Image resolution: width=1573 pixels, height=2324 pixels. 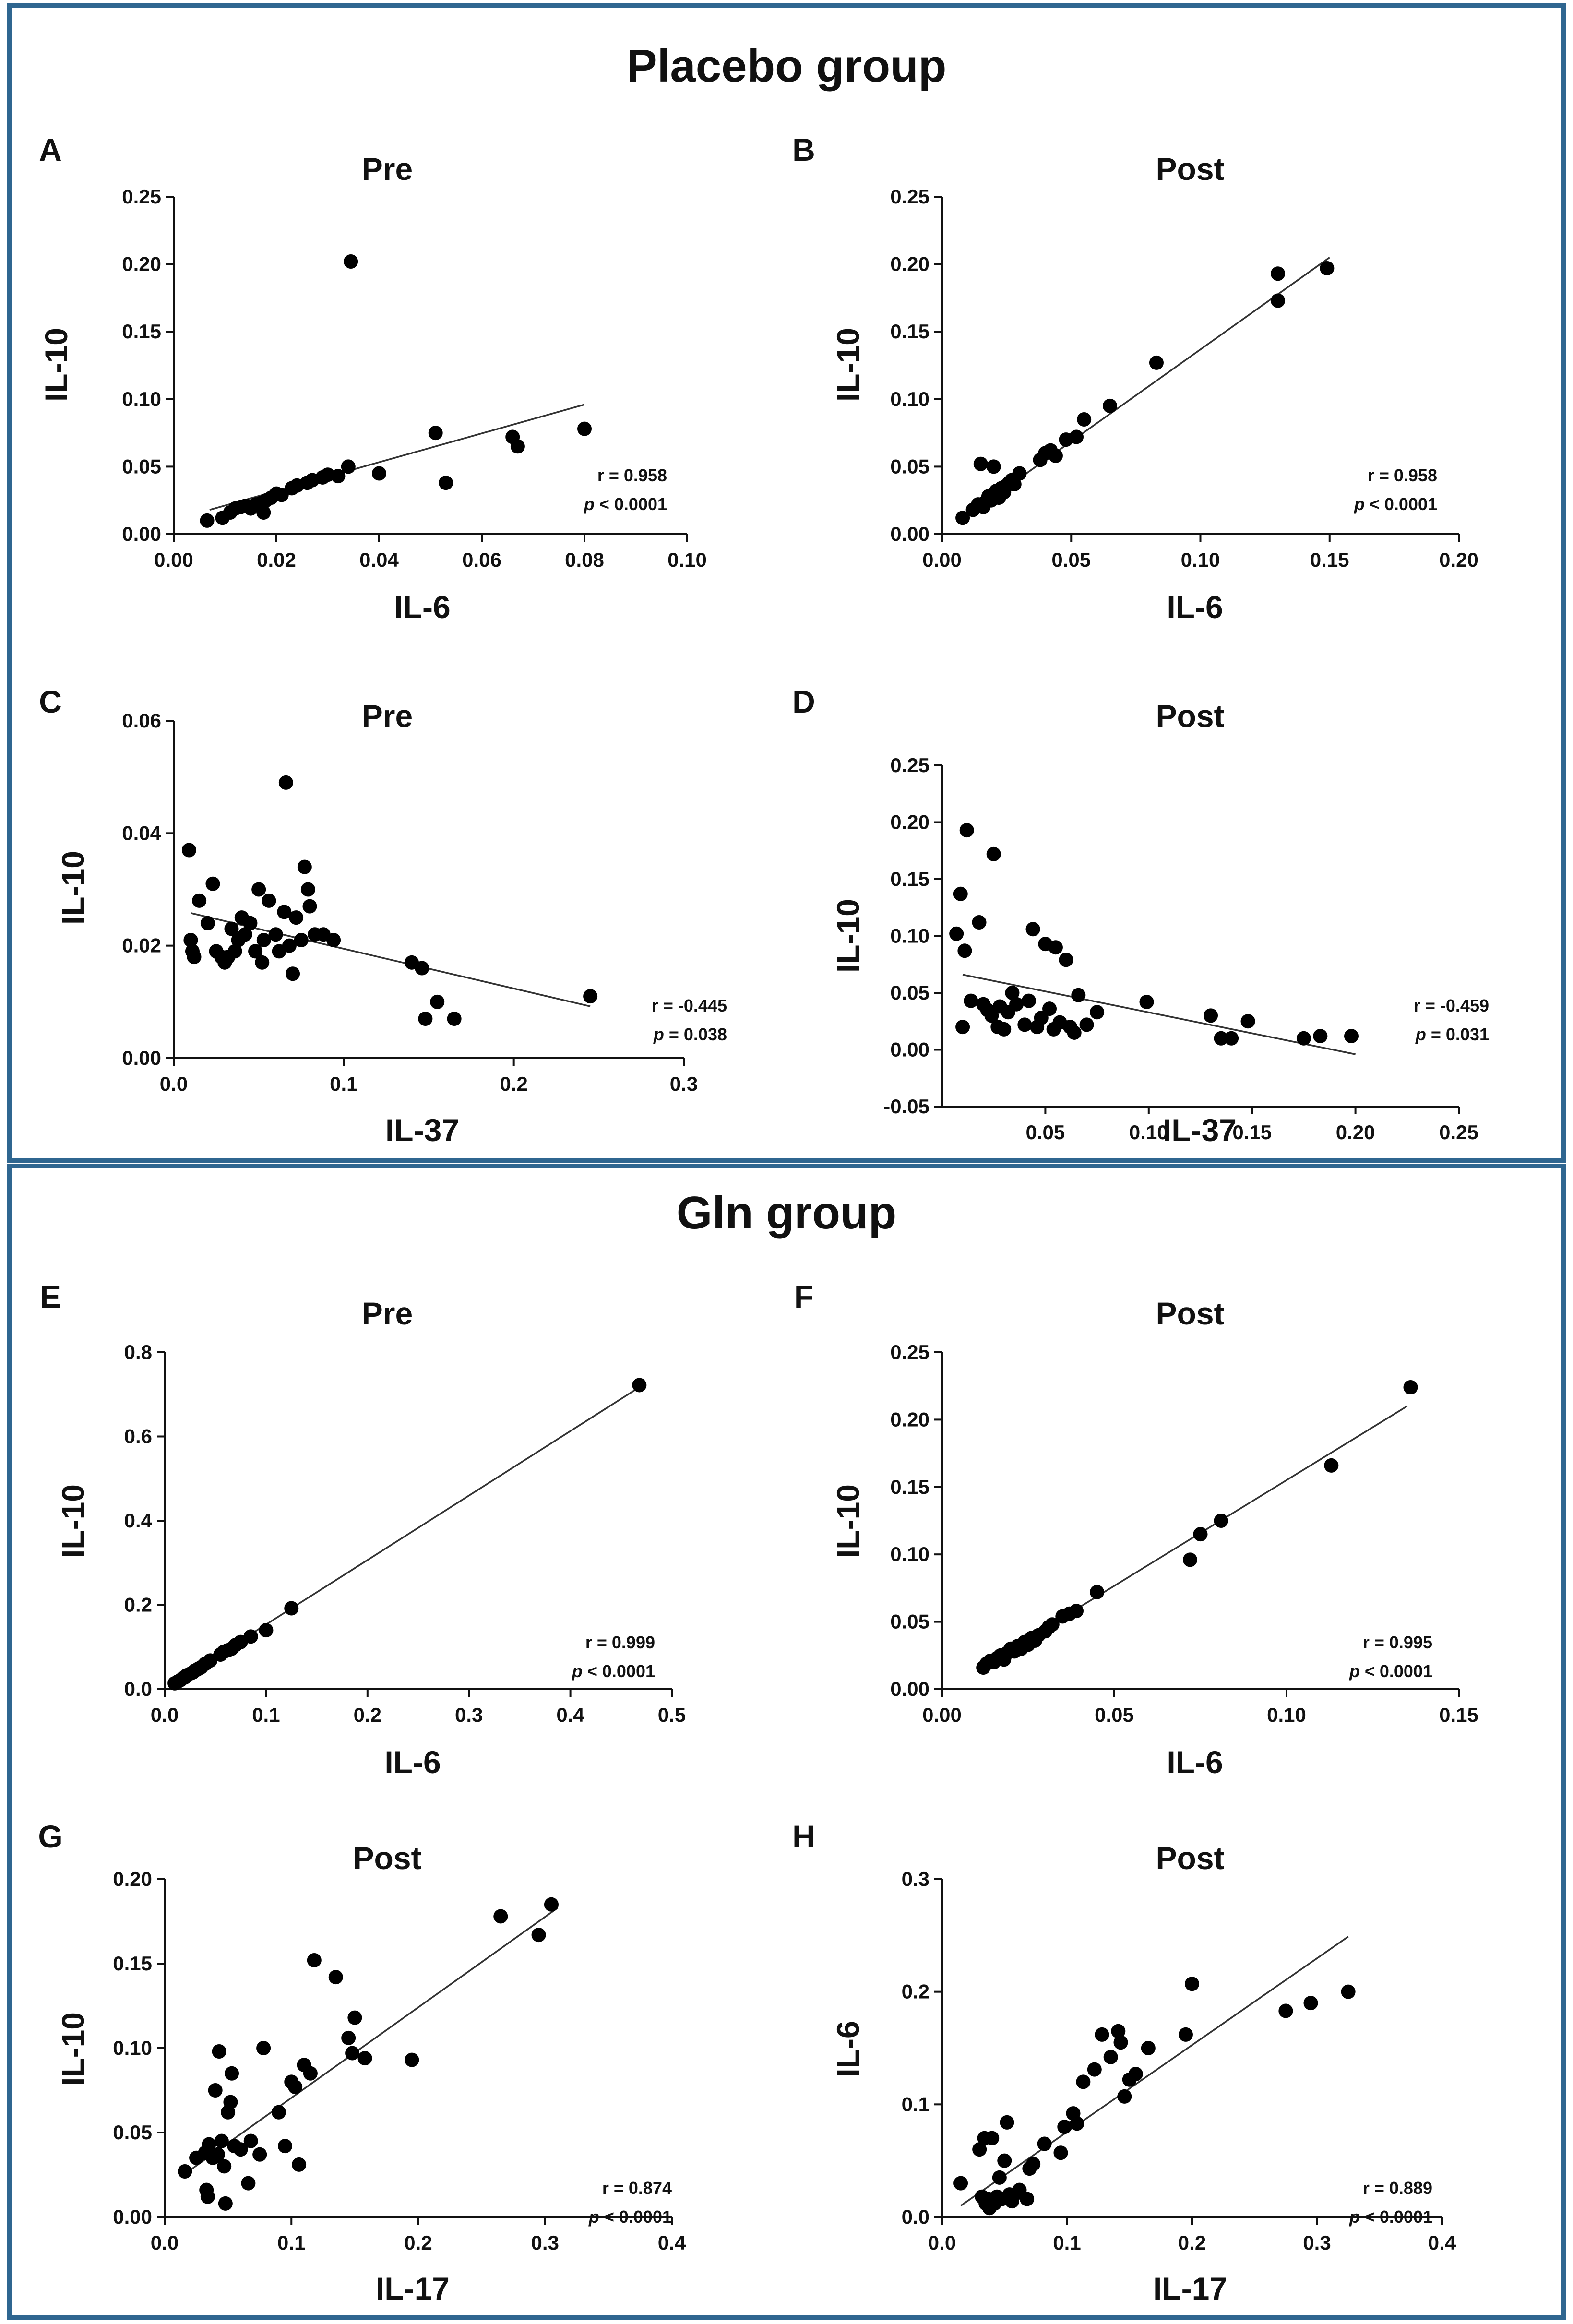 I want to click on panel-b-p-symbol: p, so click(x=1359, y=504).